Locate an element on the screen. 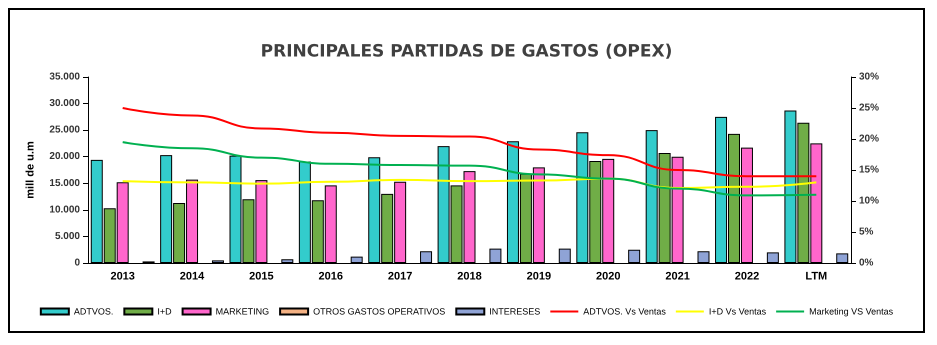  y-tick-label: 35.000 is located at coordinates (64, 77).